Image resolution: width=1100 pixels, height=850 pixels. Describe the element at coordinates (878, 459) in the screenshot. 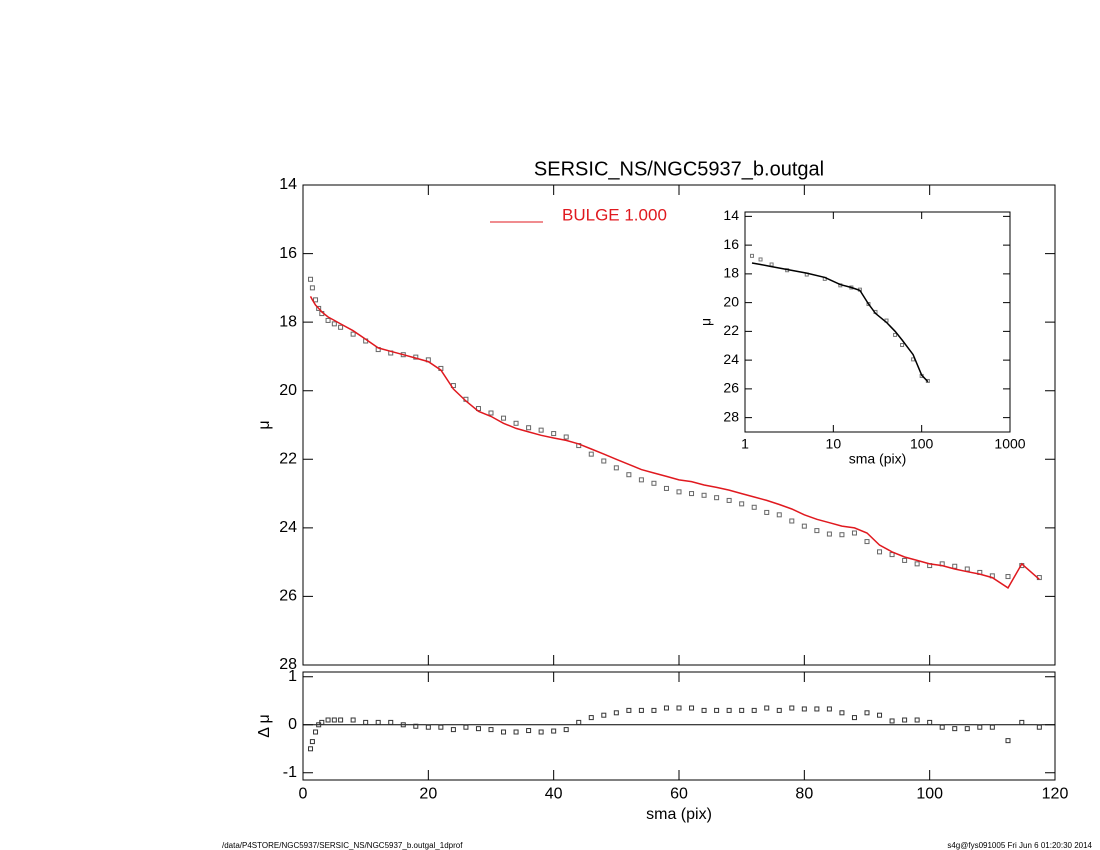

I see `x-axis-label: sma (pix)` at that location.